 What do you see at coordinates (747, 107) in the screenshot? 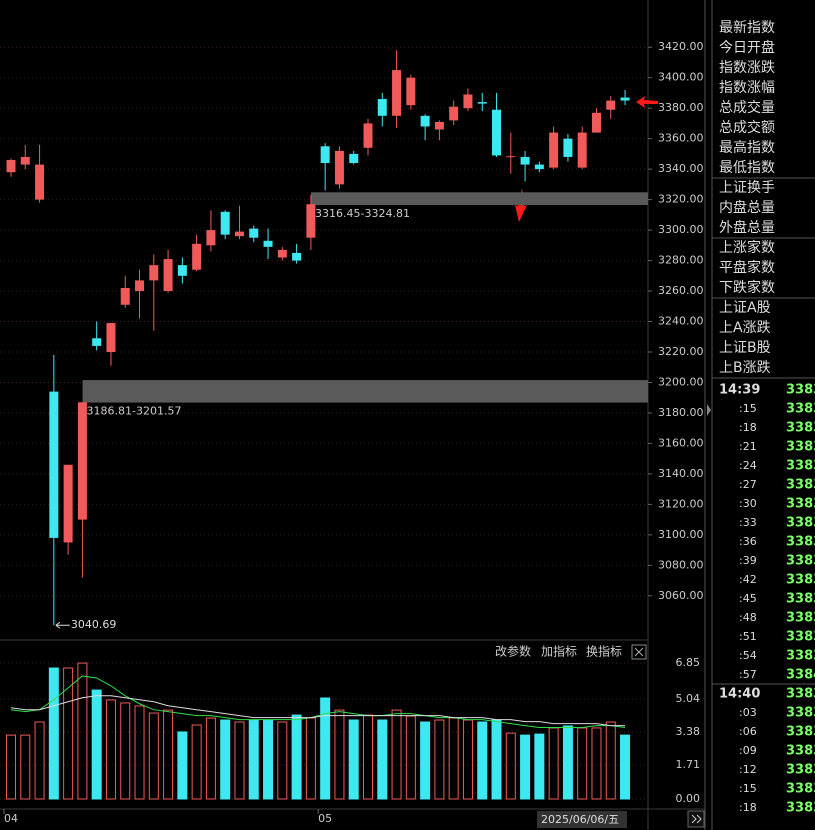
I see `quote-label: 总成交量` at bounding box center [747, 107].